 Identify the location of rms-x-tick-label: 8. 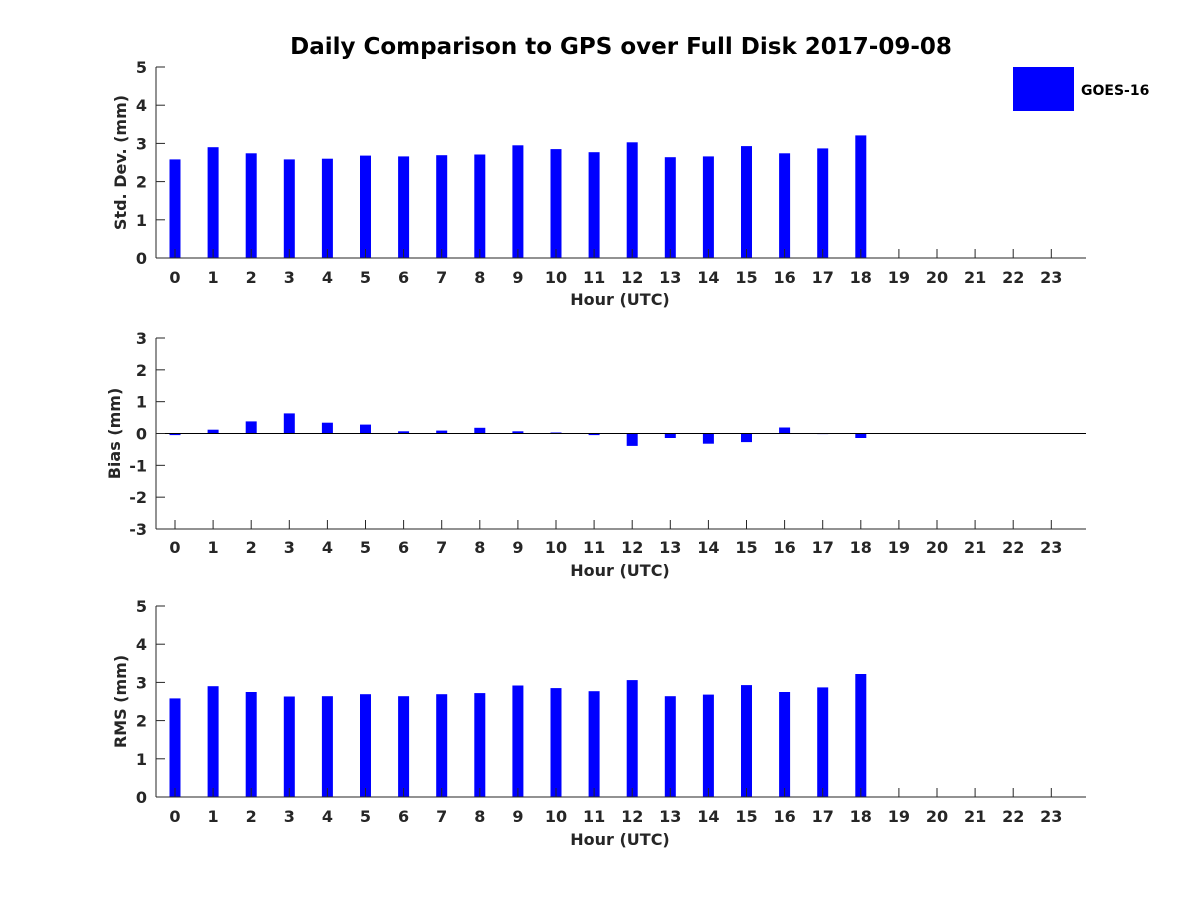
(479, 816).